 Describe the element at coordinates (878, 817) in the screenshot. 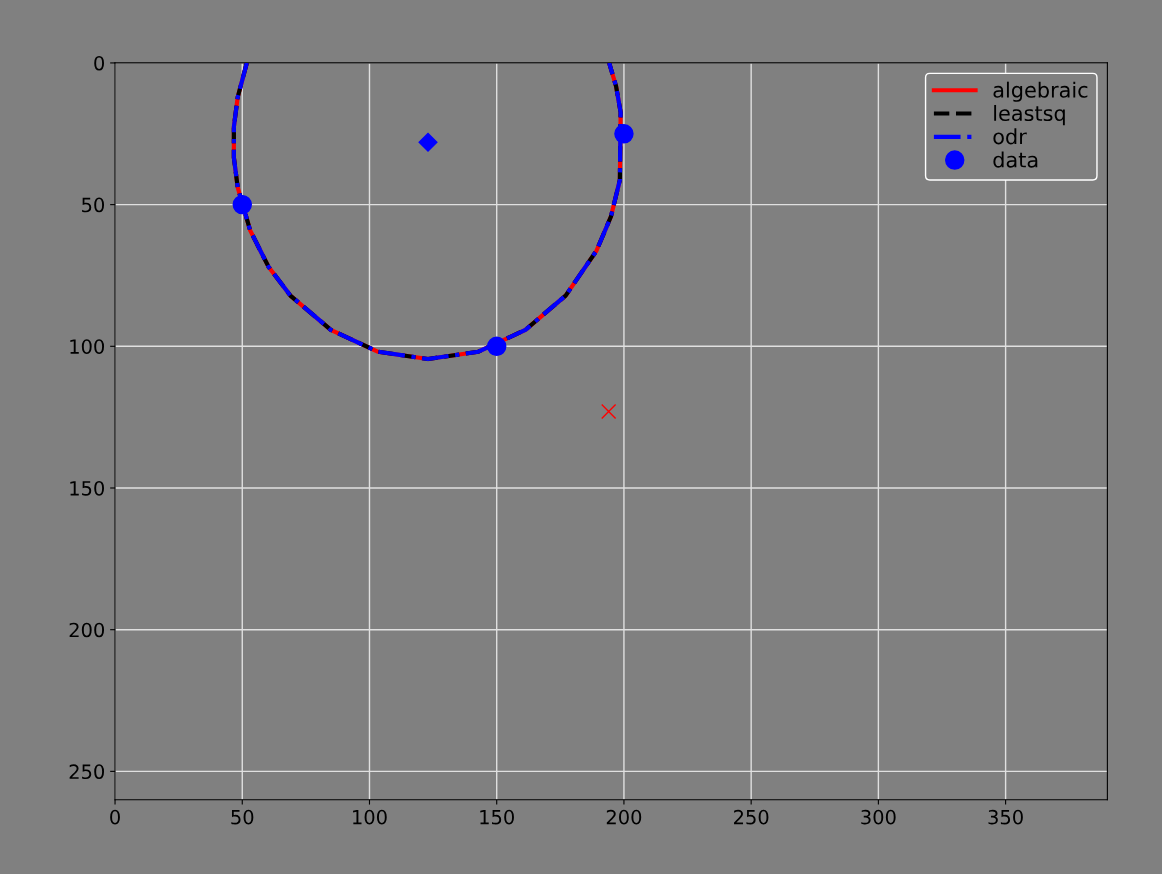

I see `x-tick-label: 300` at that location.